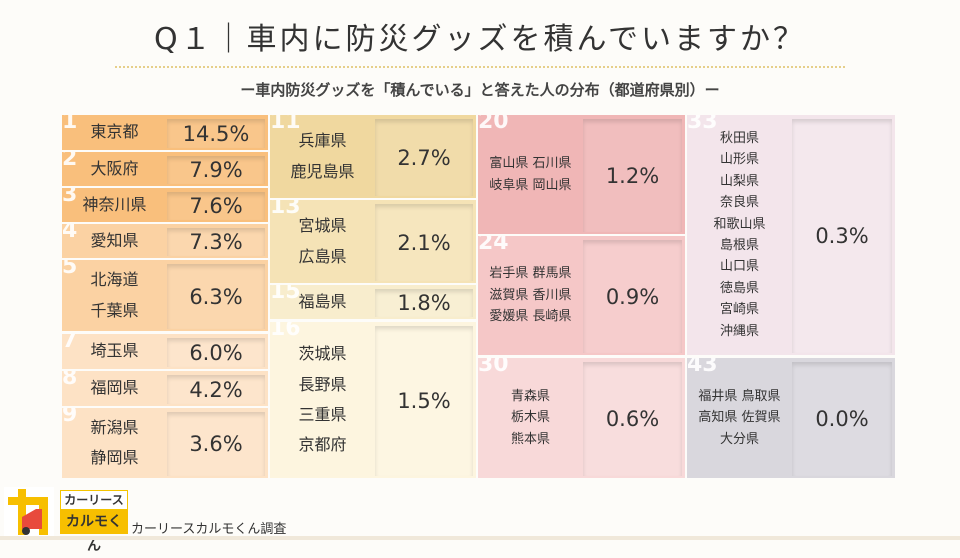 Image resolution: width=960 pixels, height=558 pixels. I want to click on prefecture-name: 北海道, so click(114, 280).